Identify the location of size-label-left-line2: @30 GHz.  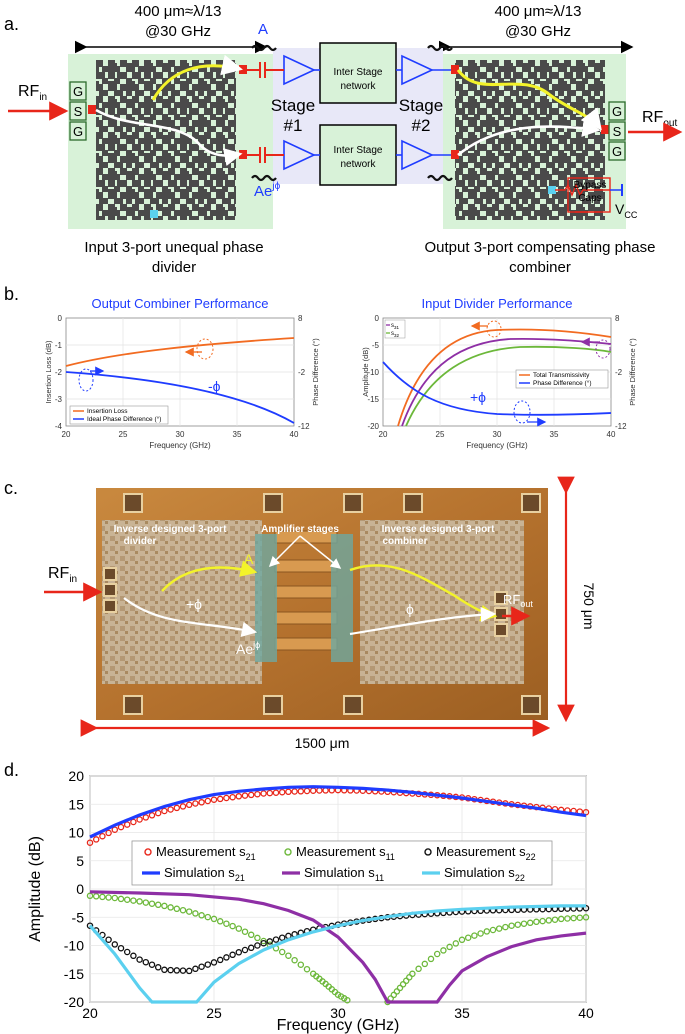
(178, 31).